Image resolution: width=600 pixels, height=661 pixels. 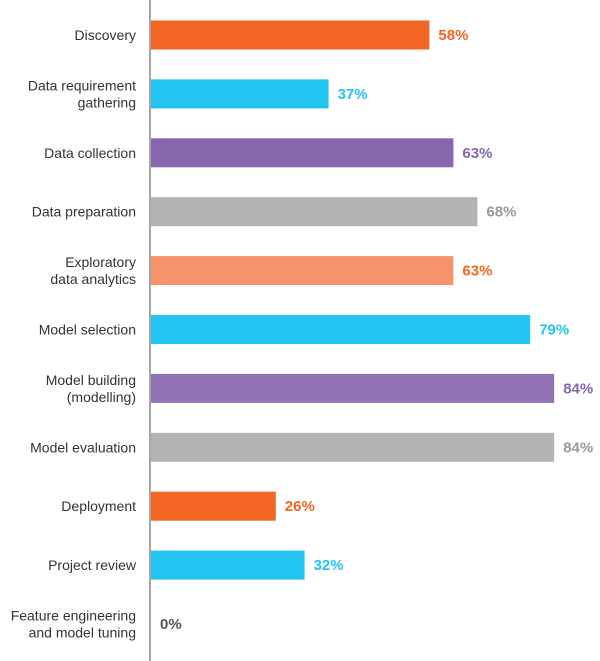 I want to click on category-label-line: Project review, so click(x=92, y=565).